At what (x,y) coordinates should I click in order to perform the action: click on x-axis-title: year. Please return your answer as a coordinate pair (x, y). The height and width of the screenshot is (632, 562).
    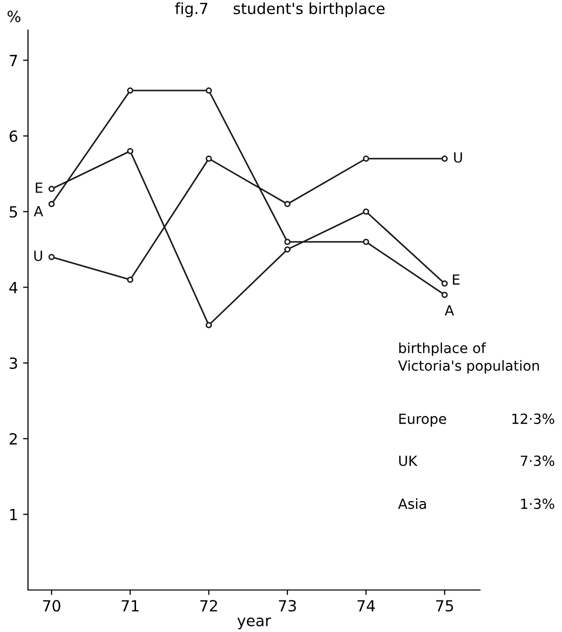
    Looking at the image, I should click on (254, 624).